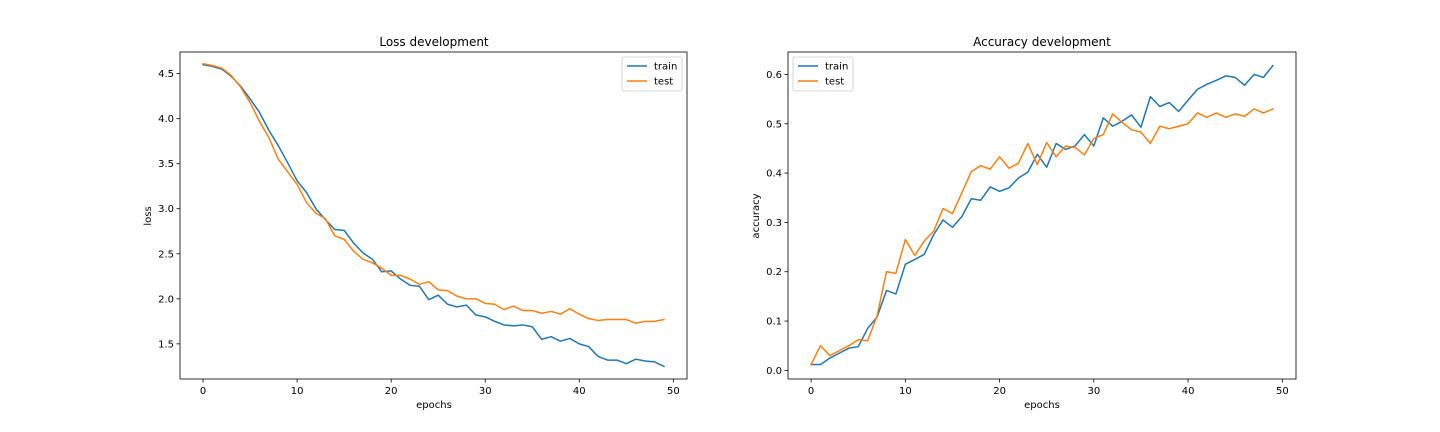  Describe the element at coordinates (1048, 388) in the screenshot. I see `accuracy-chart-x-ticks: 0 10 20 30 40 50` at that location.